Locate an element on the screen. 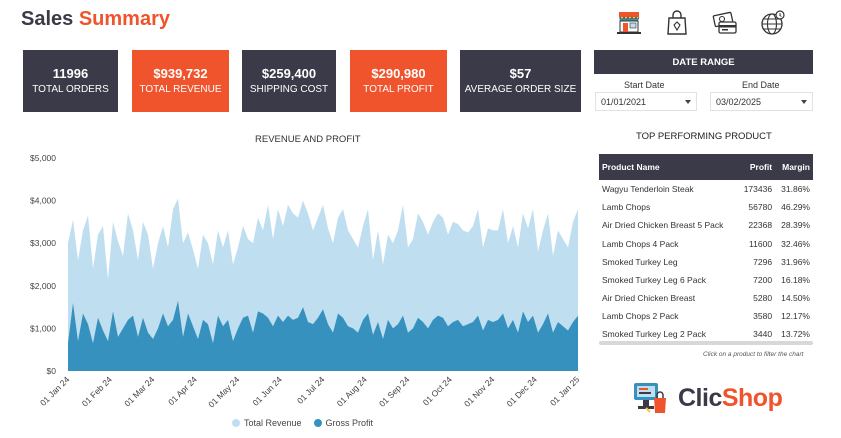 This screenshot has width=841, height=438. table-row: Lamb Chops 56780 46.29% is located at coordinates (706, 207).